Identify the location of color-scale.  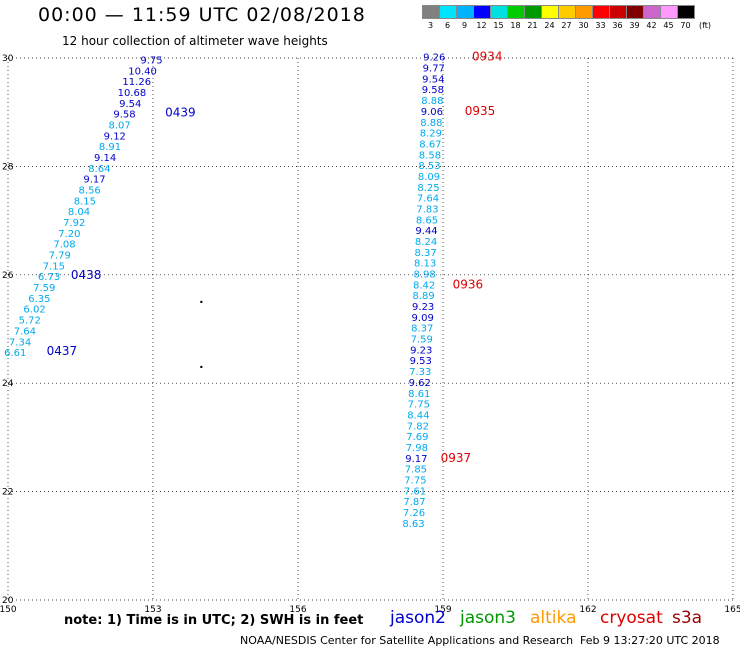
(558, 12).